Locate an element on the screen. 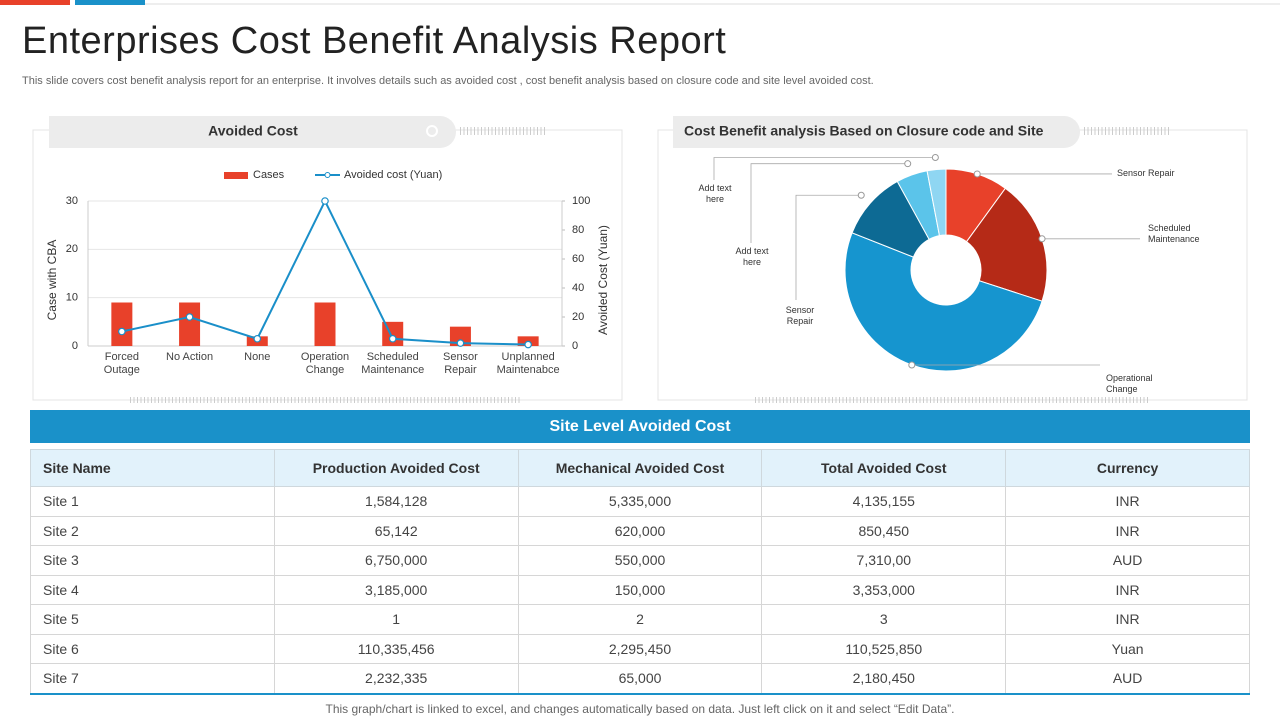 Image resolution: width=1280 pixels, height=720 pixels. column-header: Site Name is located at coordinates (152, 468).